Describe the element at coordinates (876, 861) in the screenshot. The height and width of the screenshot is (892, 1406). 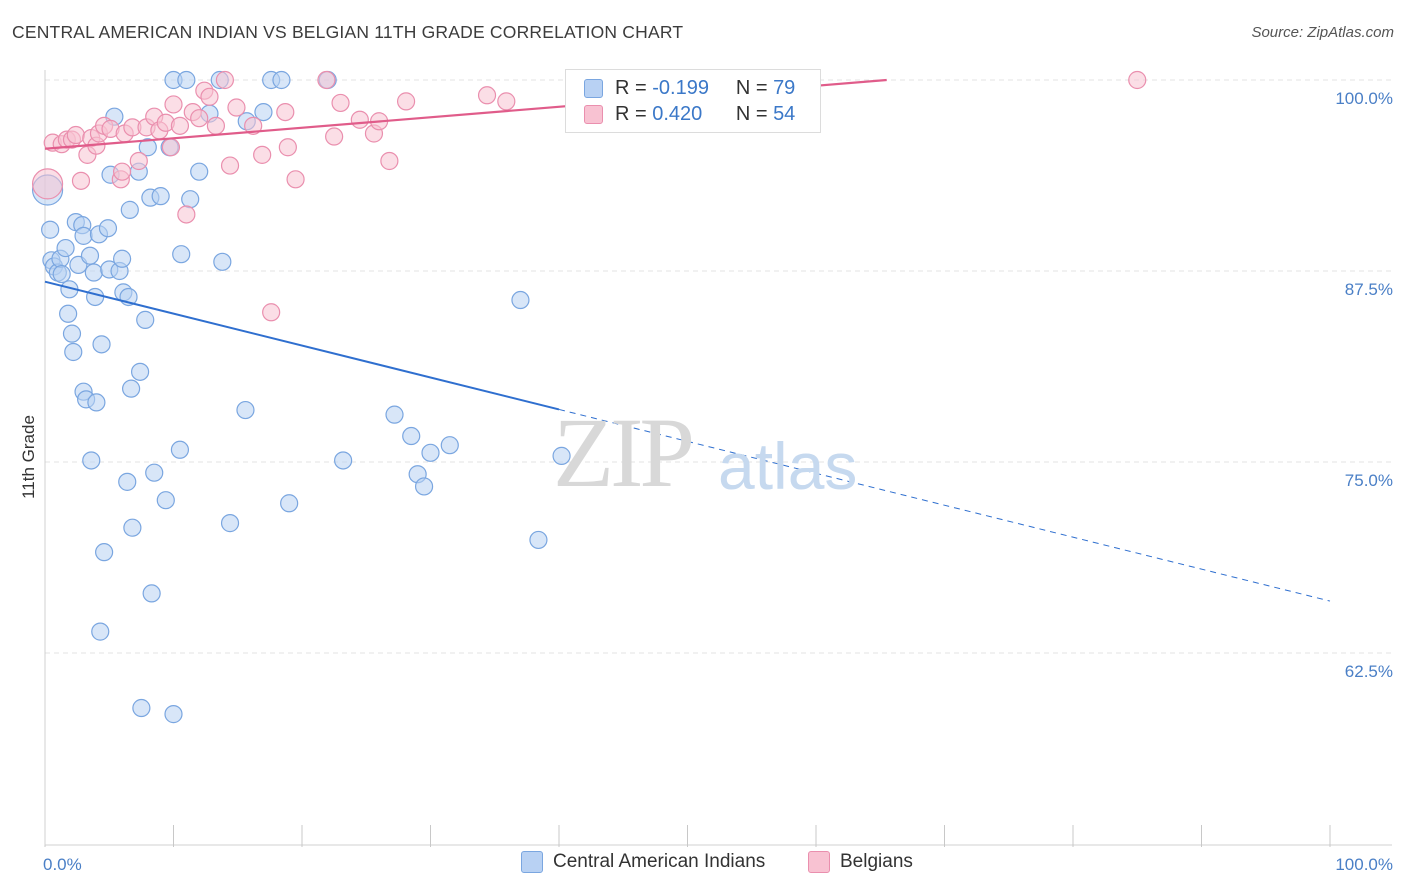
I see `legend-item-label: Belgians` at that location.